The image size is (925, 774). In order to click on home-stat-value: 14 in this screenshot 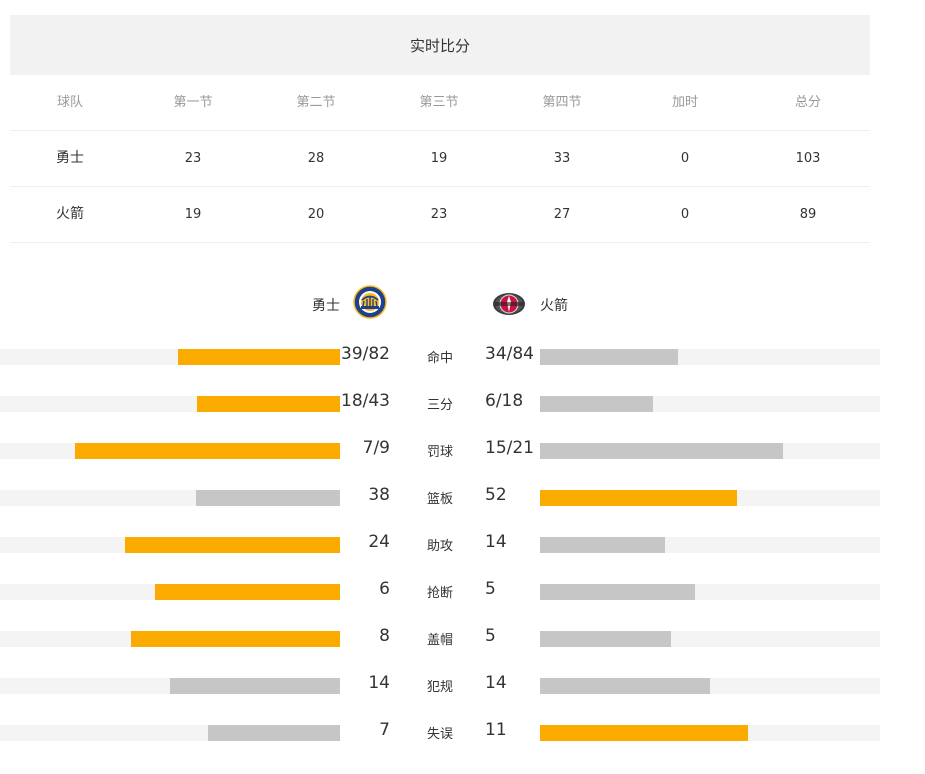, I will do `click(379, 683)`.